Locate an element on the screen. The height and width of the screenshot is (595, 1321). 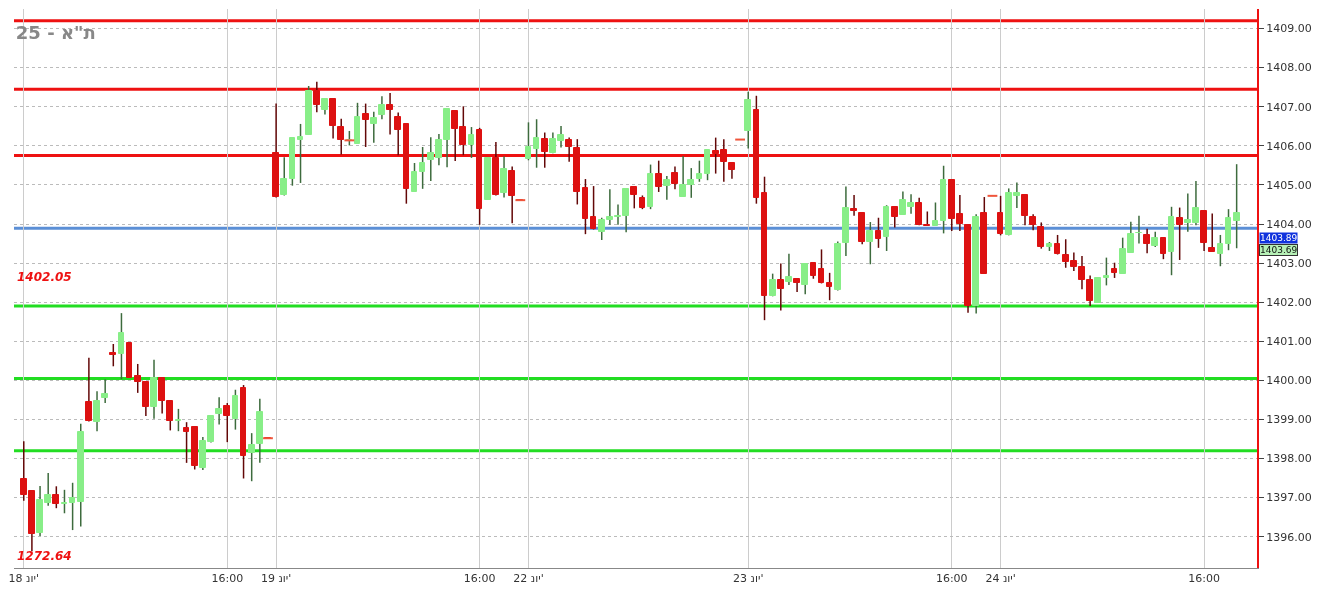
y-tick-label: 1408.00 is located at coordinates (1289, 68).